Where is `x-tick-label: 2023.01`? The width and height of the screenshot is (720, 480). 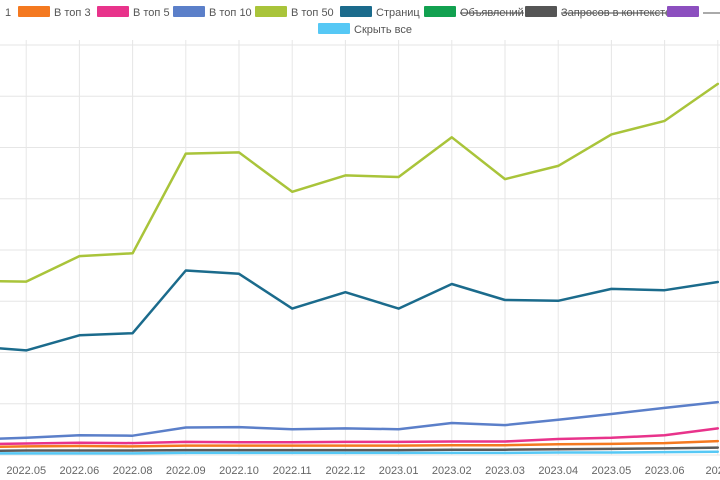 x-tick-label: 2023.01 is located at coordinates (399, 471).